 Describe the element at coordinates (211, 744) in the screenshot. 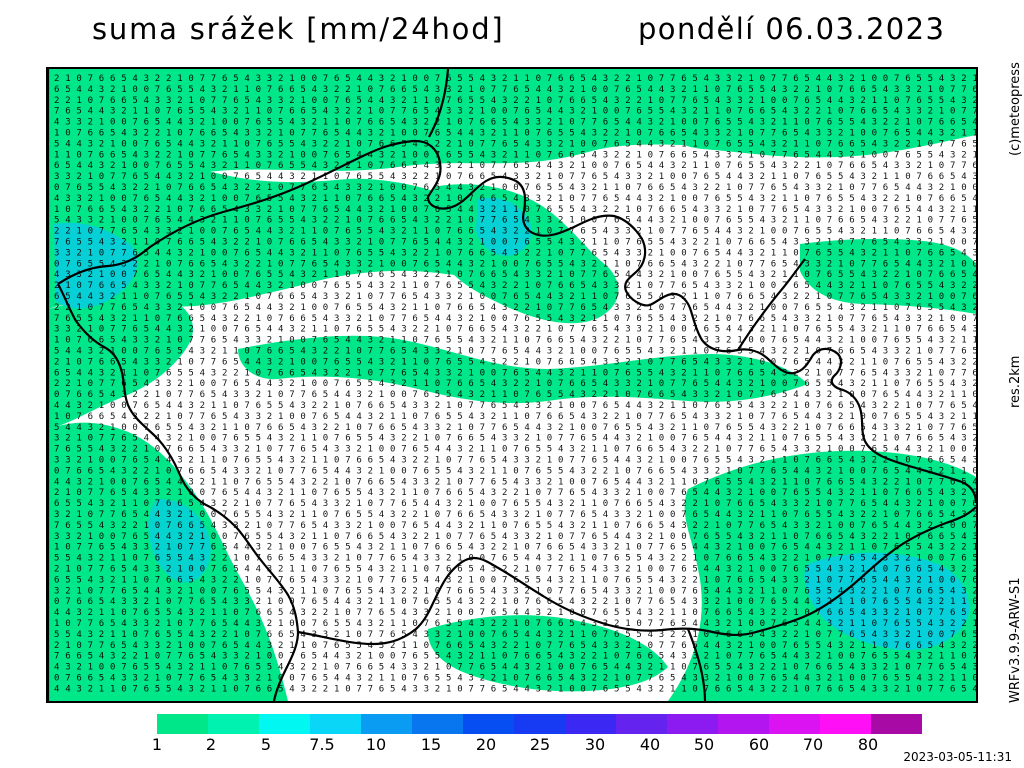

I see `legend-tick-2: 2` at that location.